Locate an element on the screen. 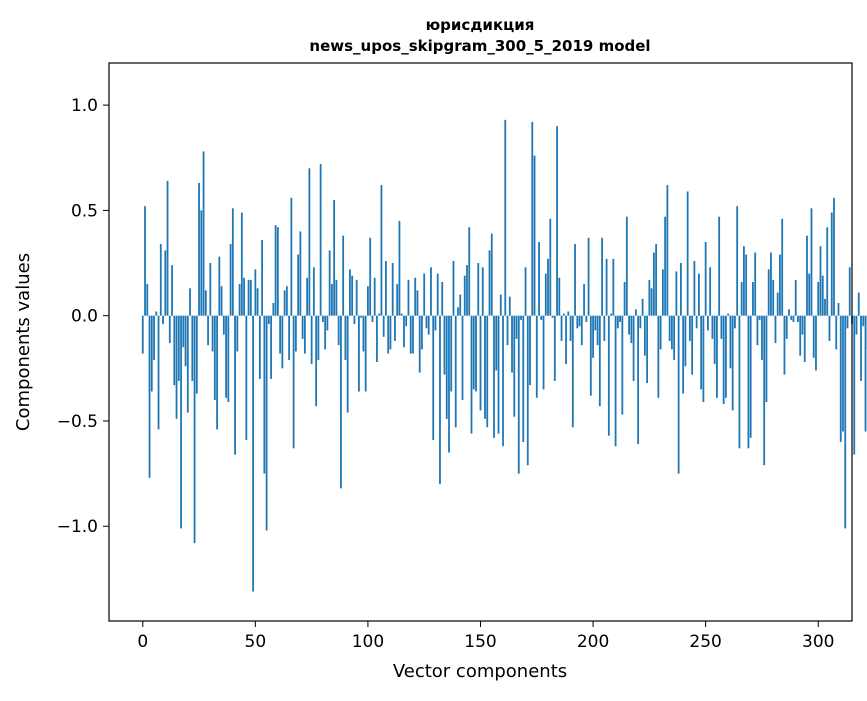 This screenshot has width=867, height=701. x-tick-label: 150 is located at coordinates (480, 642).